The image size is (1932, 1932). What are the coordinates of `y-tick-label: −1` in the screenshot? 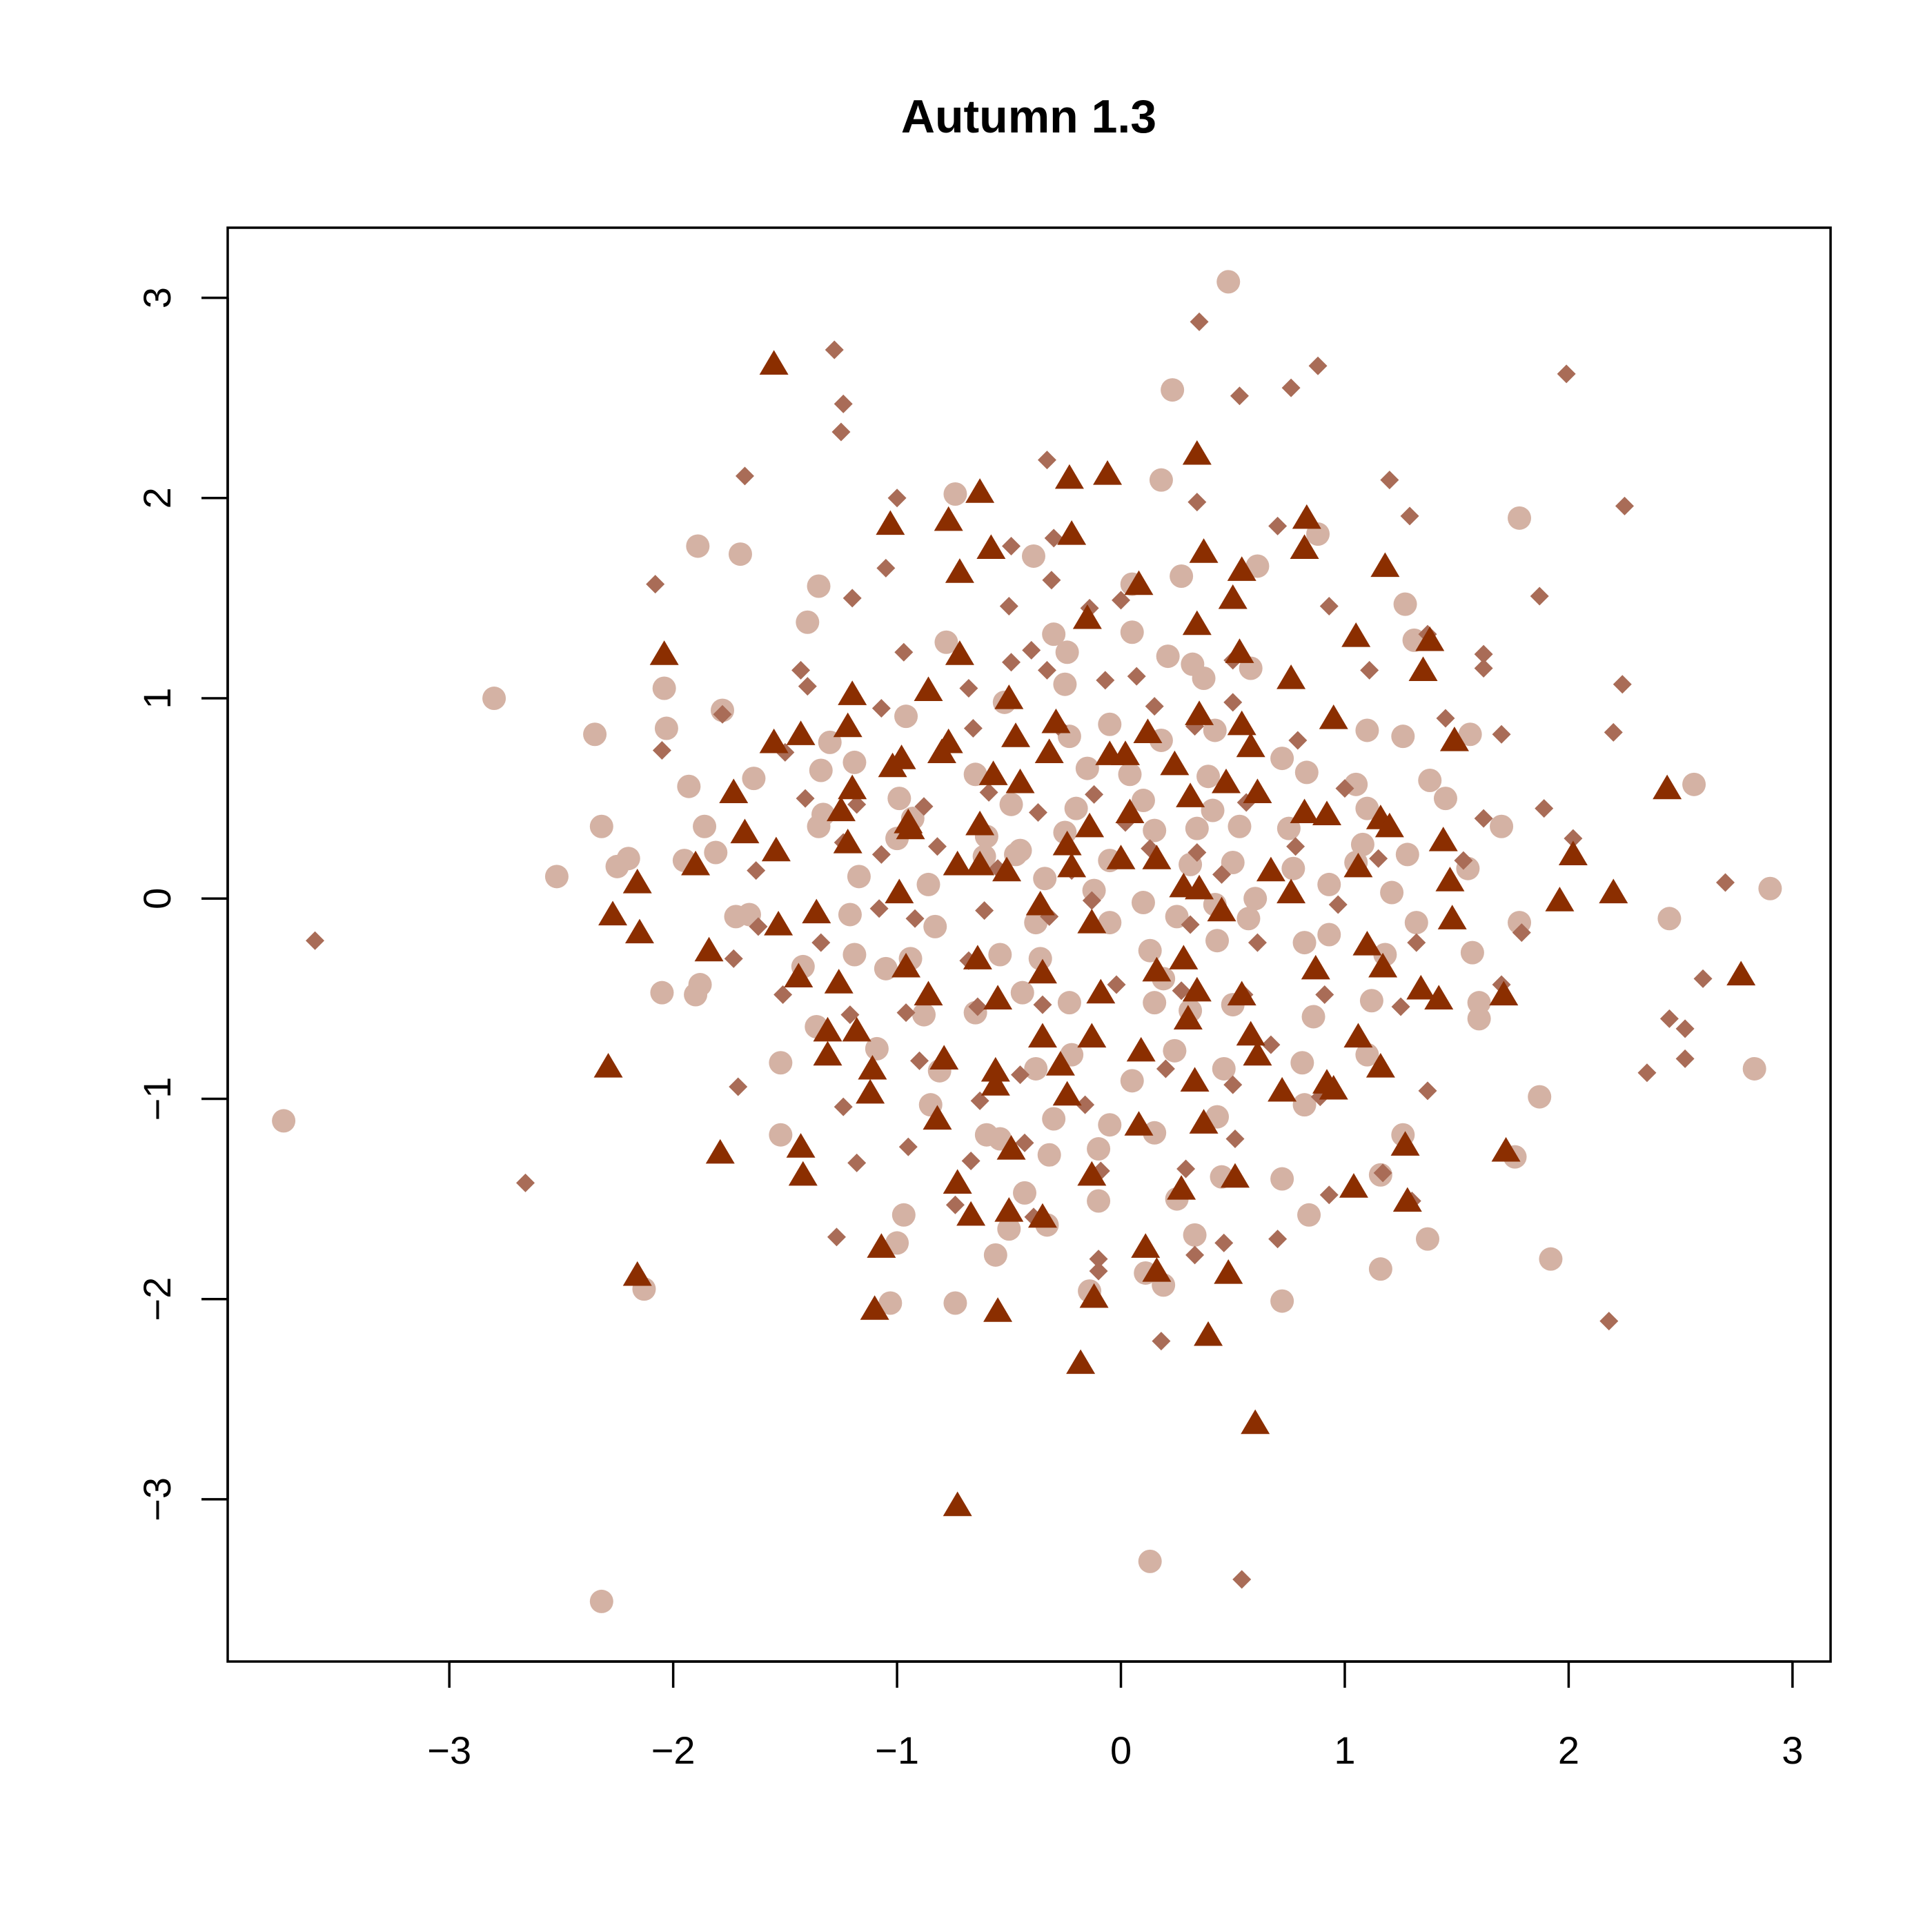 It's located at (157, 1099).